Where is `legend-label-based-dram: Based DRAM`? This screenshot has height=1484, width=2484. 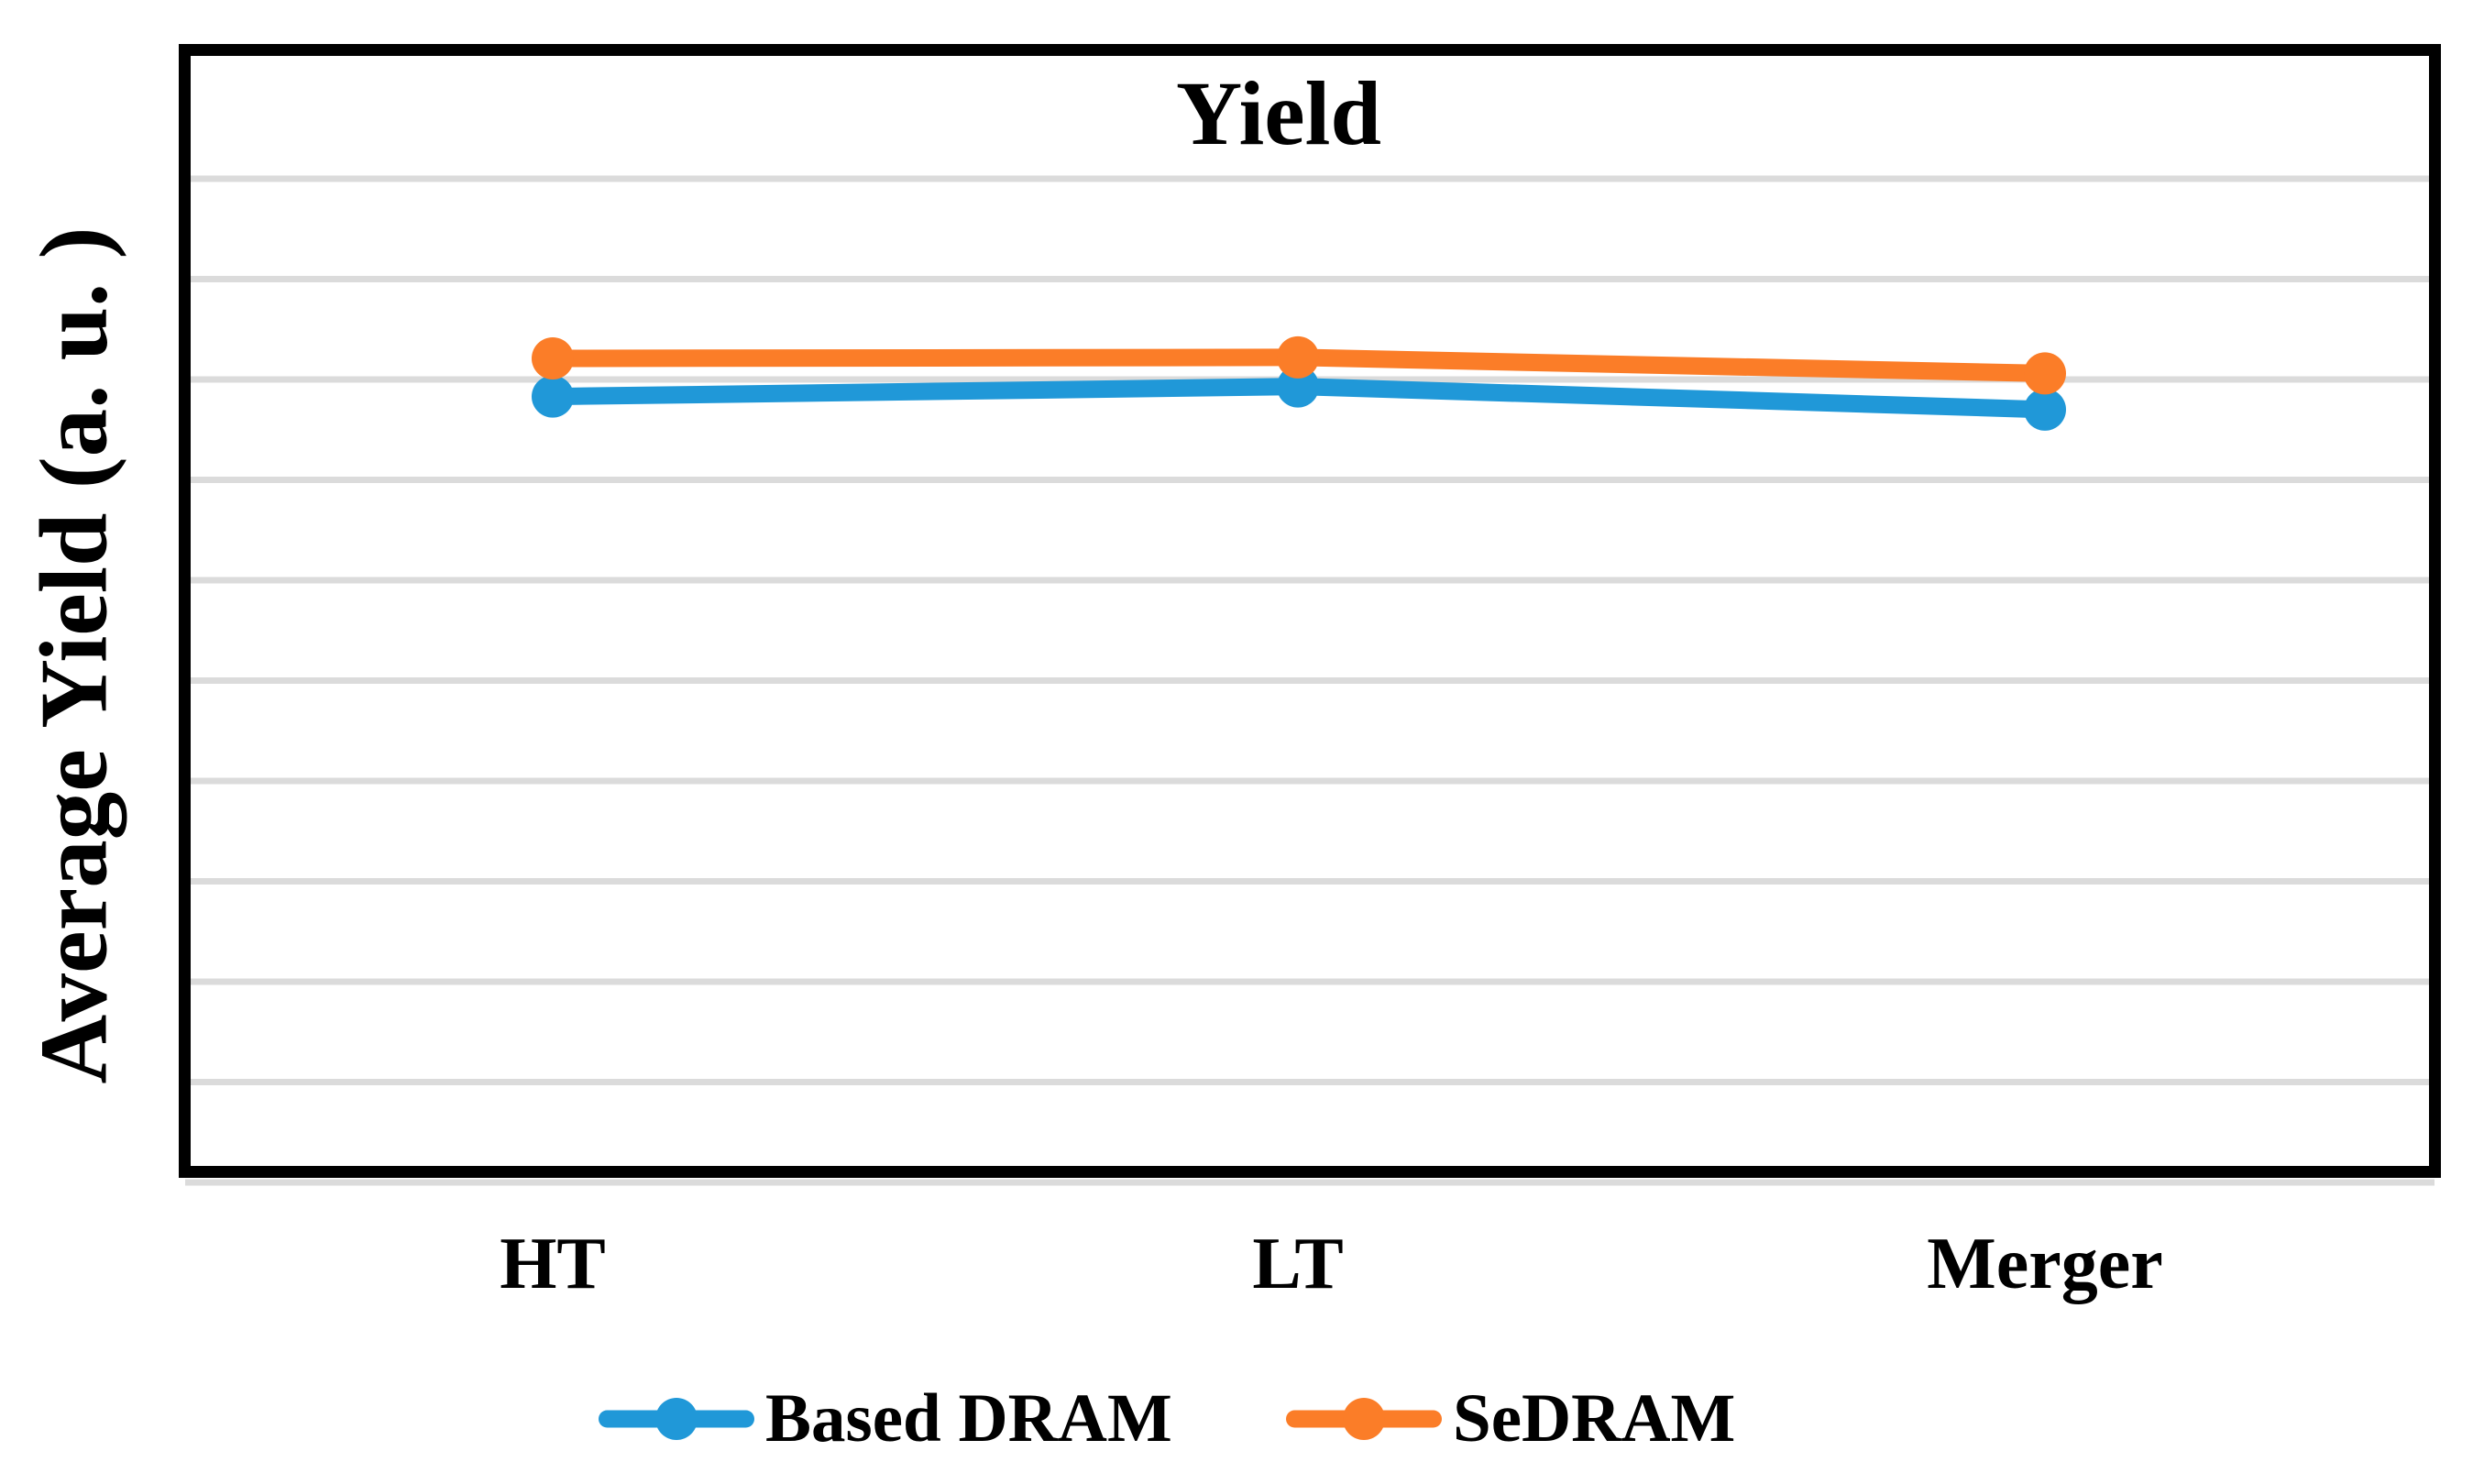
legend-label-based-dram: Based DRAM is located at coordinates (968, 1418).